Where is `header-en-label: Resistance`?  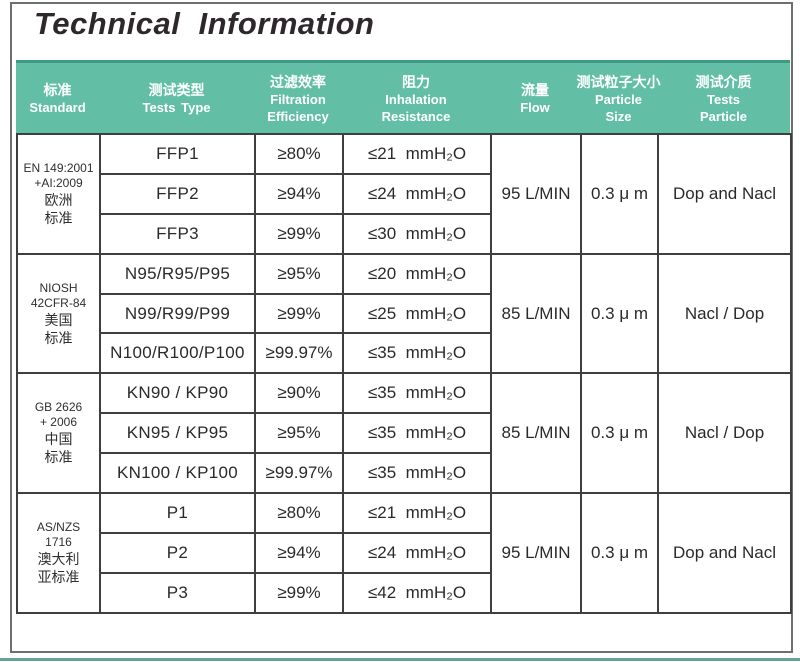 header-en-label: Resistance is located at coordinates (416, 116).